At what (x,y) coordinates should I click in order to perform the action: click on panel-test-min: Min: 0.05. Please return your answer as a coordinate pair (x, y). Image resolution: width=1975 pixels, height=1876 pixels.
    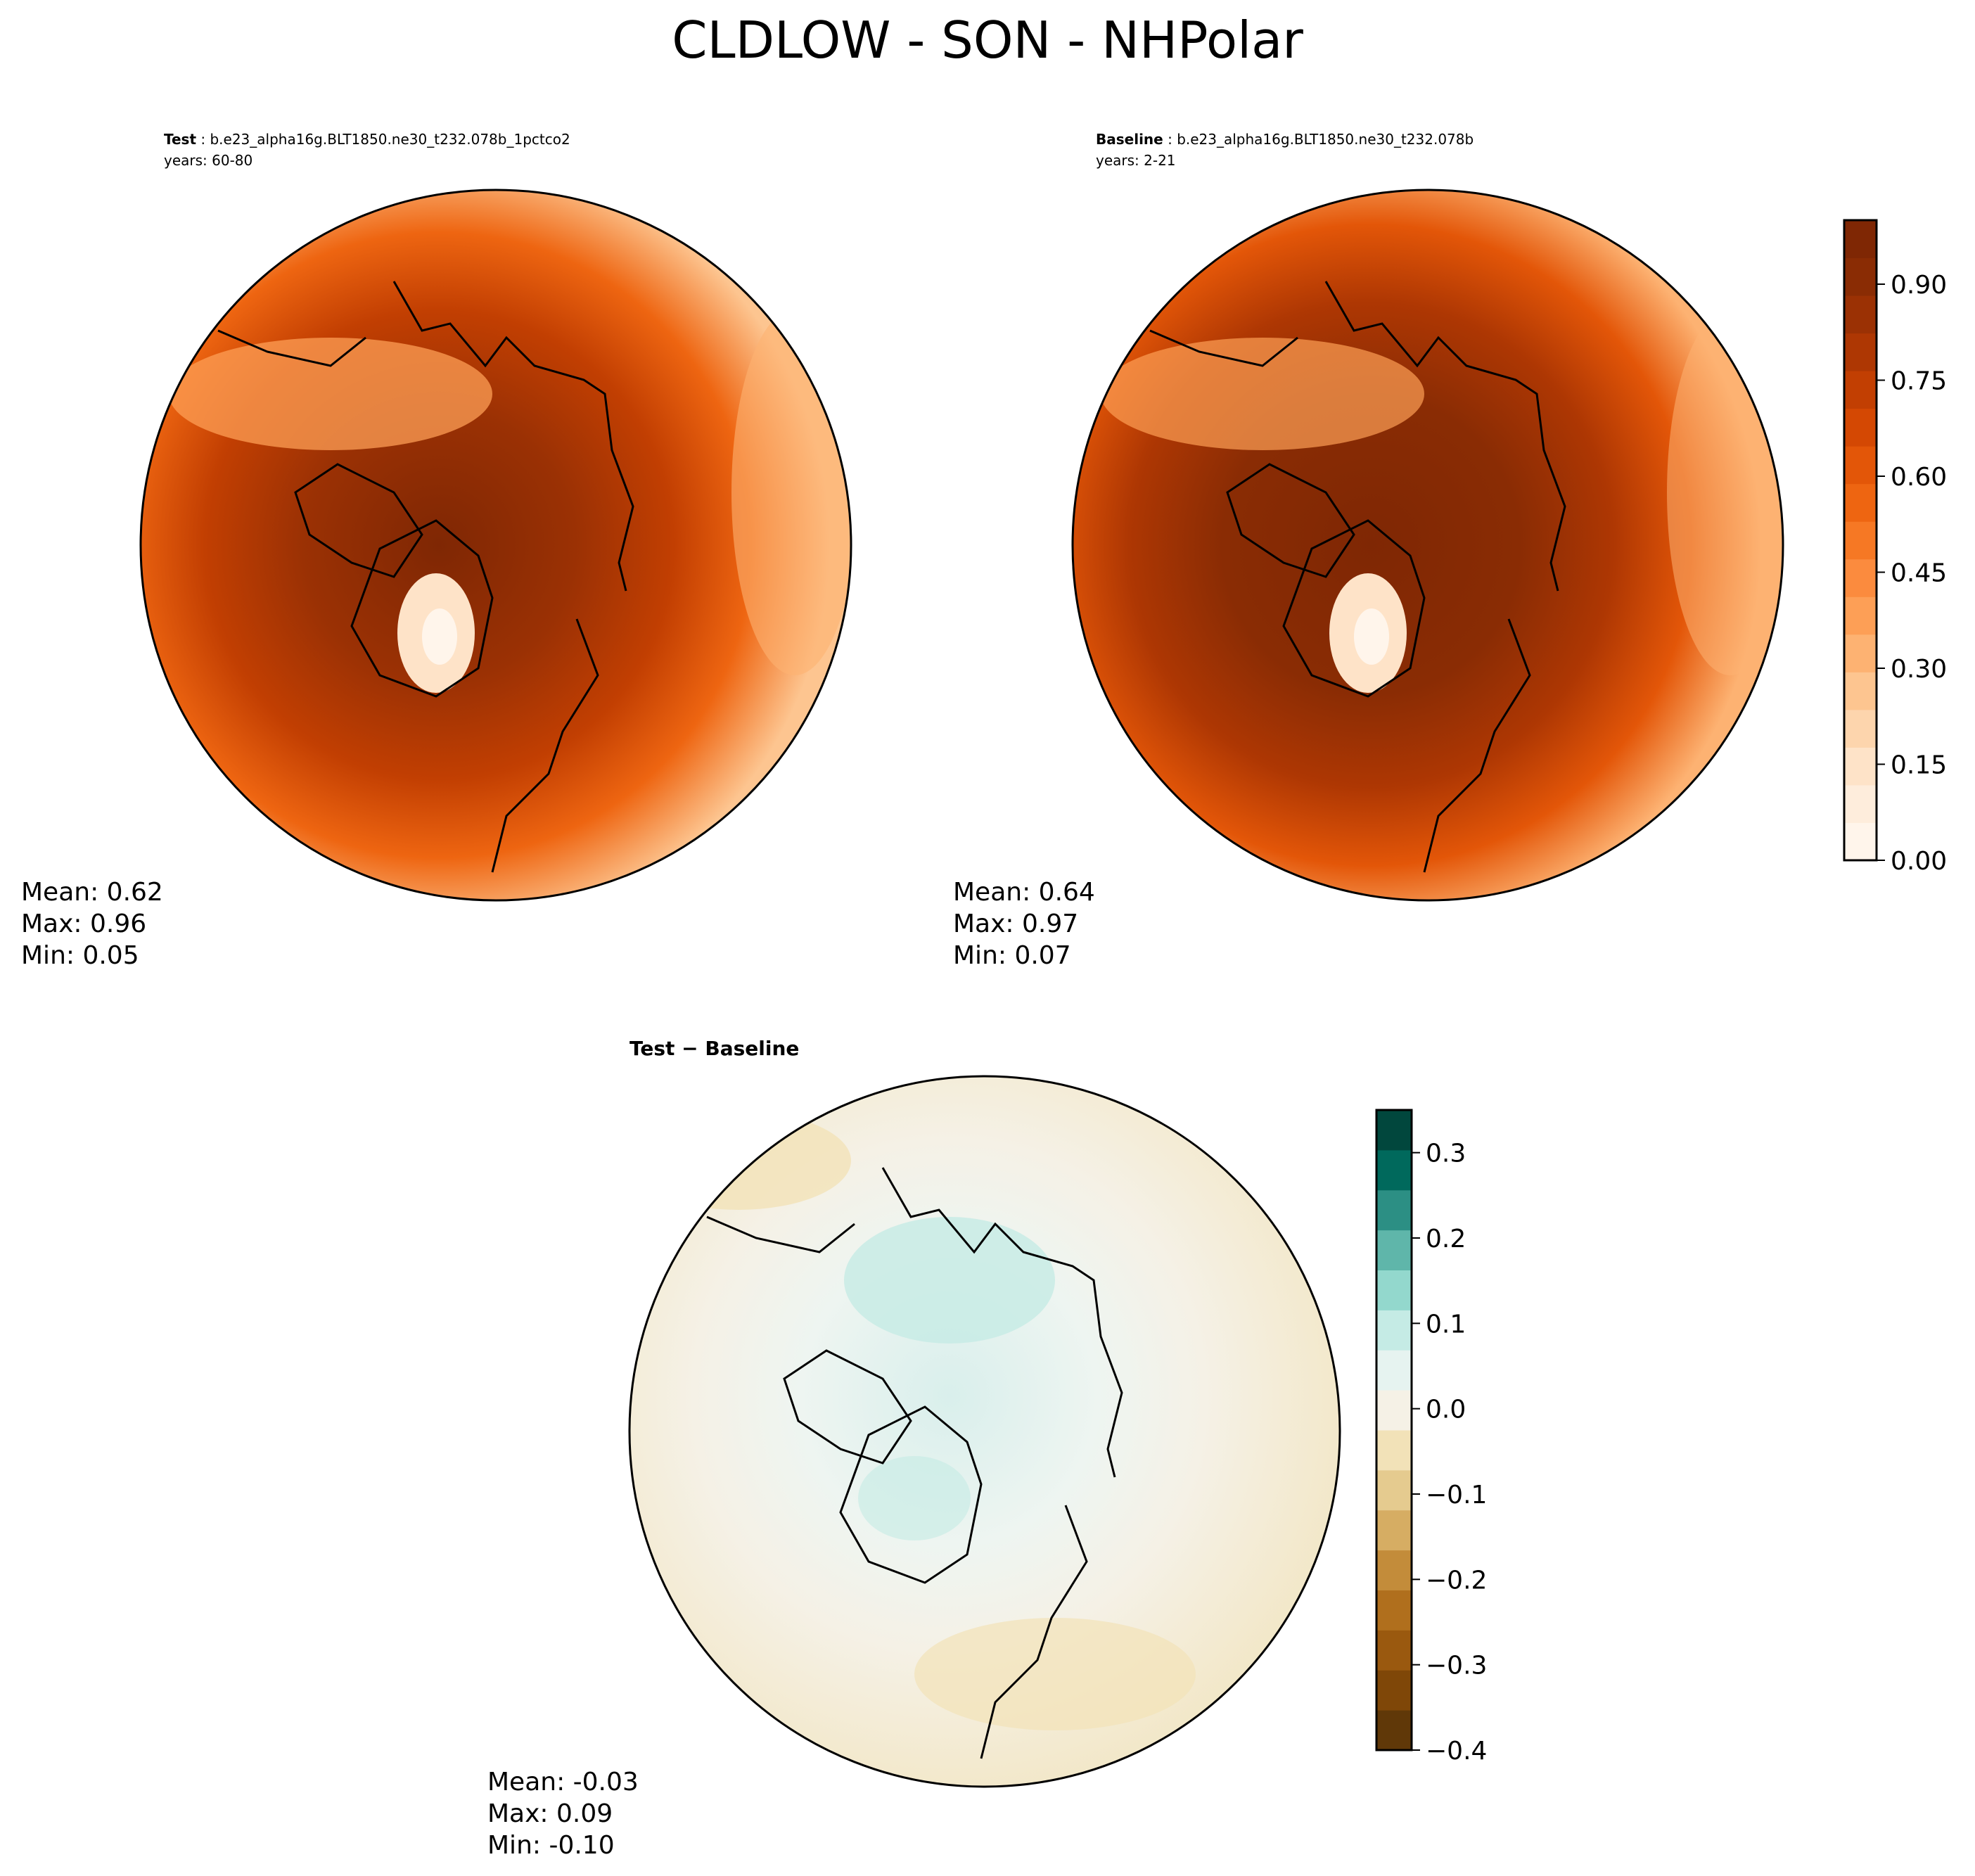
    Looking at the image, I should click on (80, 955).